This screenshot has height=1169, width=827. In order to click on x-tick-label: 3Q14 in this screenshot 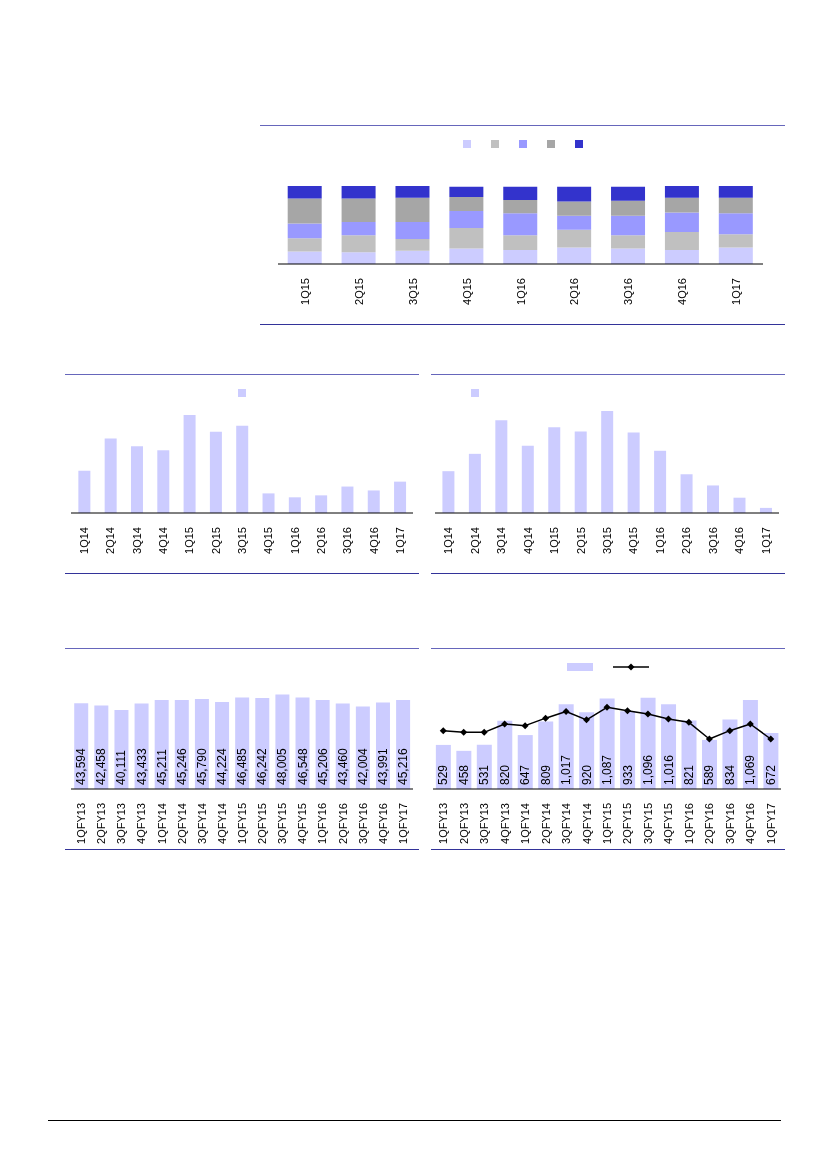, I will do `click(136, 540)`.